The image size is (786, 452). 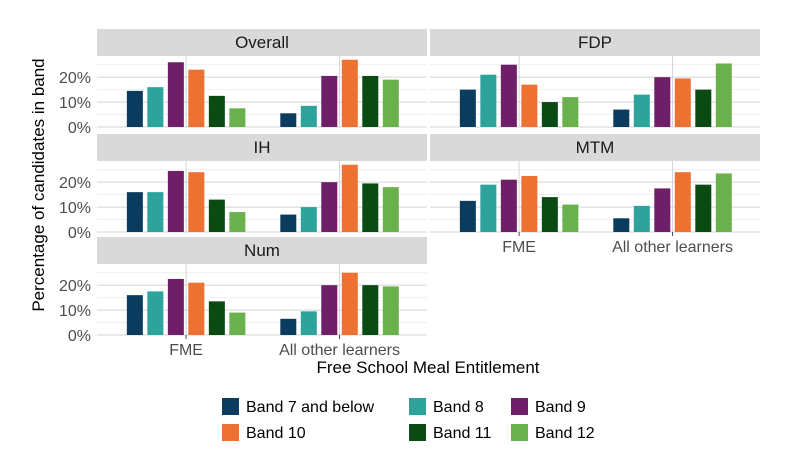 I want to click on legend-label-band-11: Band 11, so click(x=462, y=433).